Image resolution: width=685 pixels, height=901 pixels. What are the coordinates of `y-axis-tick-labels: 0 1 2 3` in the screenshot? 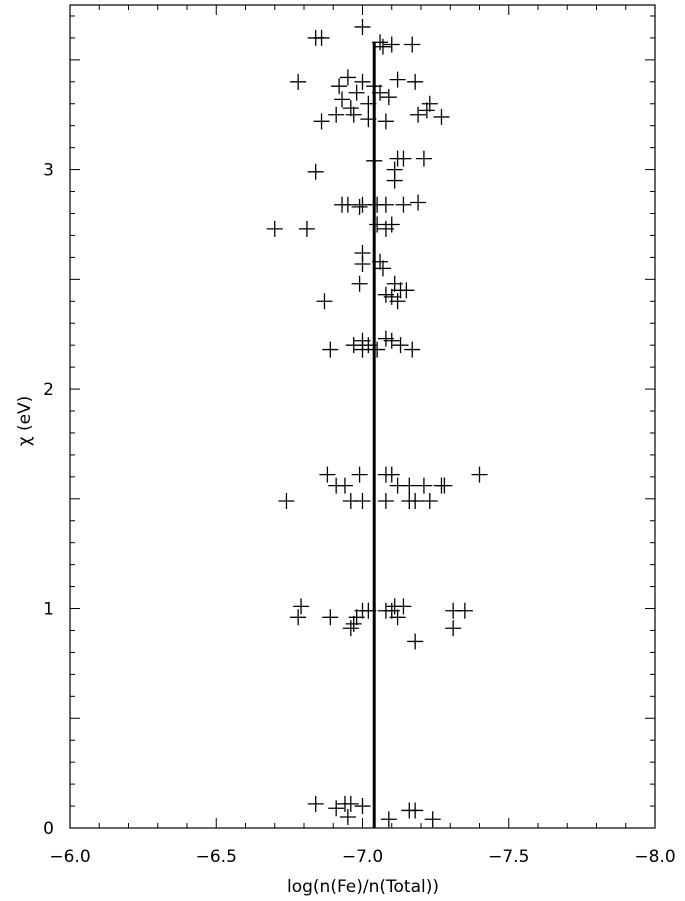 It's located at (48, 500).